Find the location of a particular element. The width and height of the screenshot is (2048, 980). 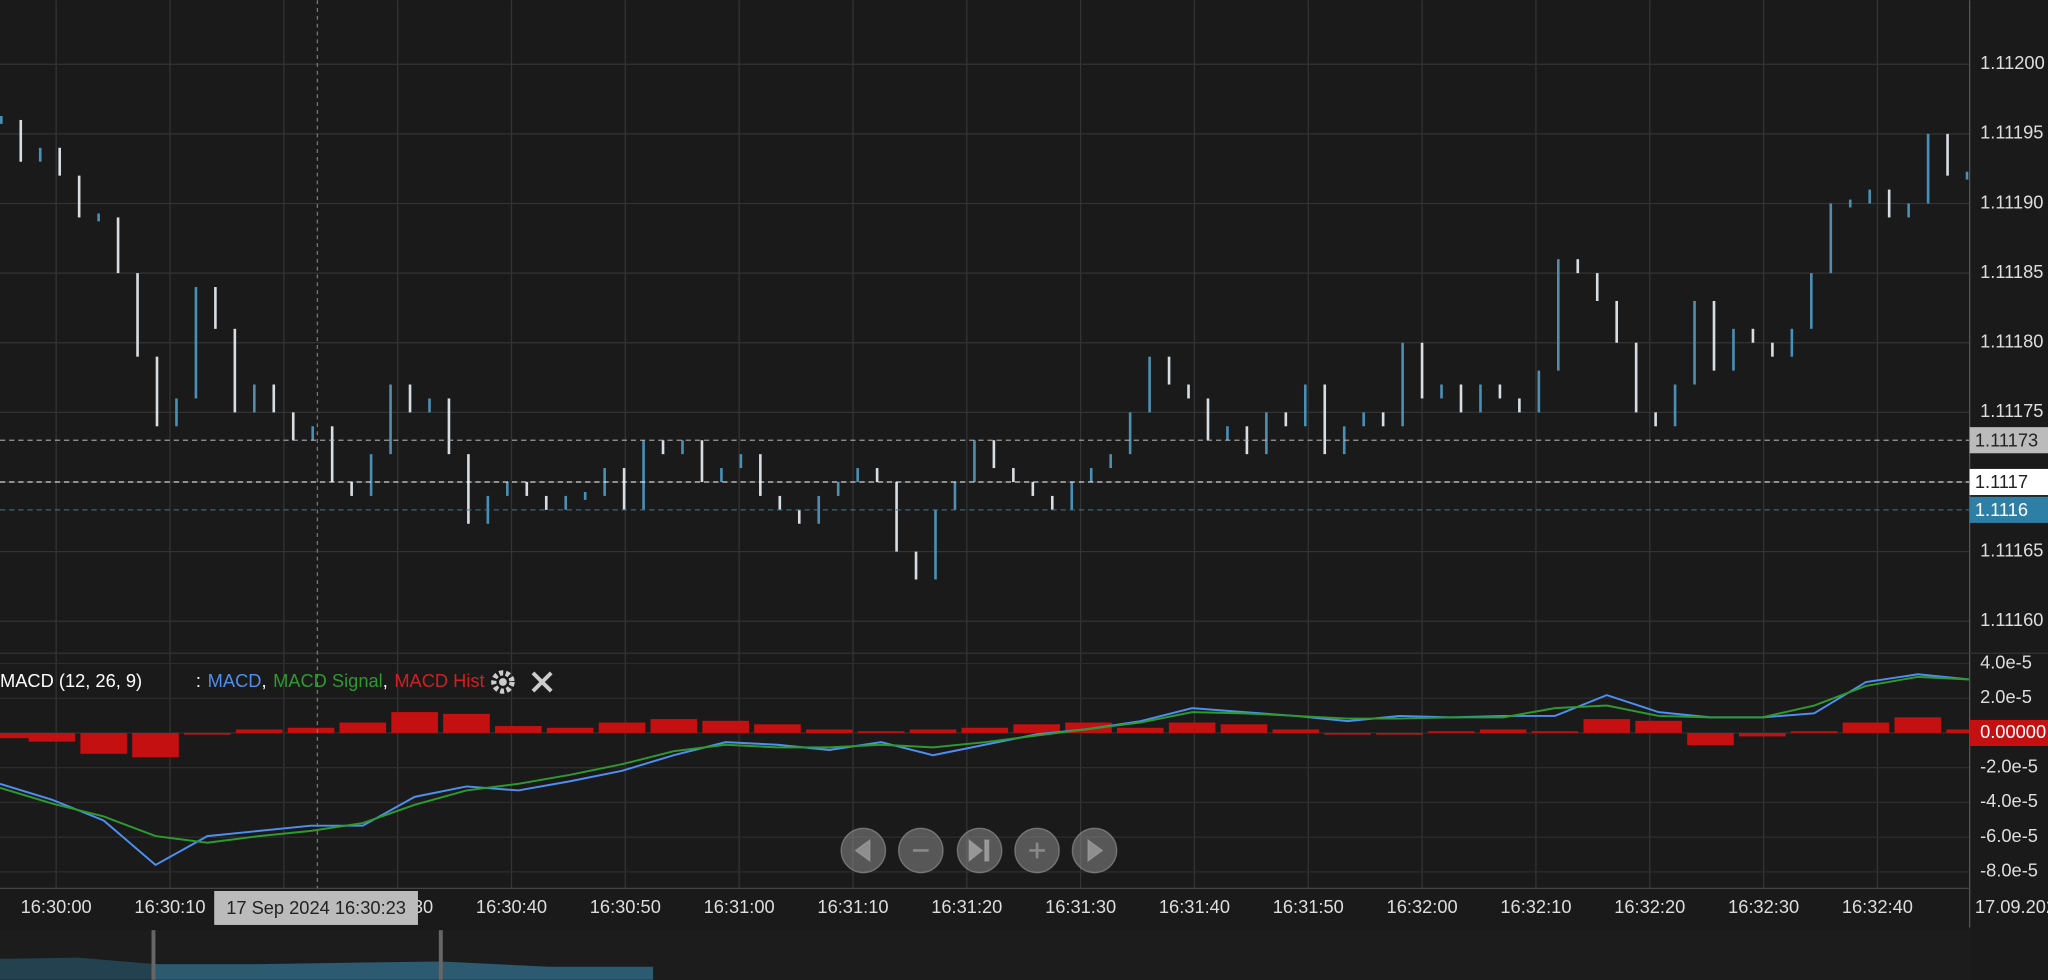

y-tick-label: -2.0e-5 is located at coordinates (2009, 766).